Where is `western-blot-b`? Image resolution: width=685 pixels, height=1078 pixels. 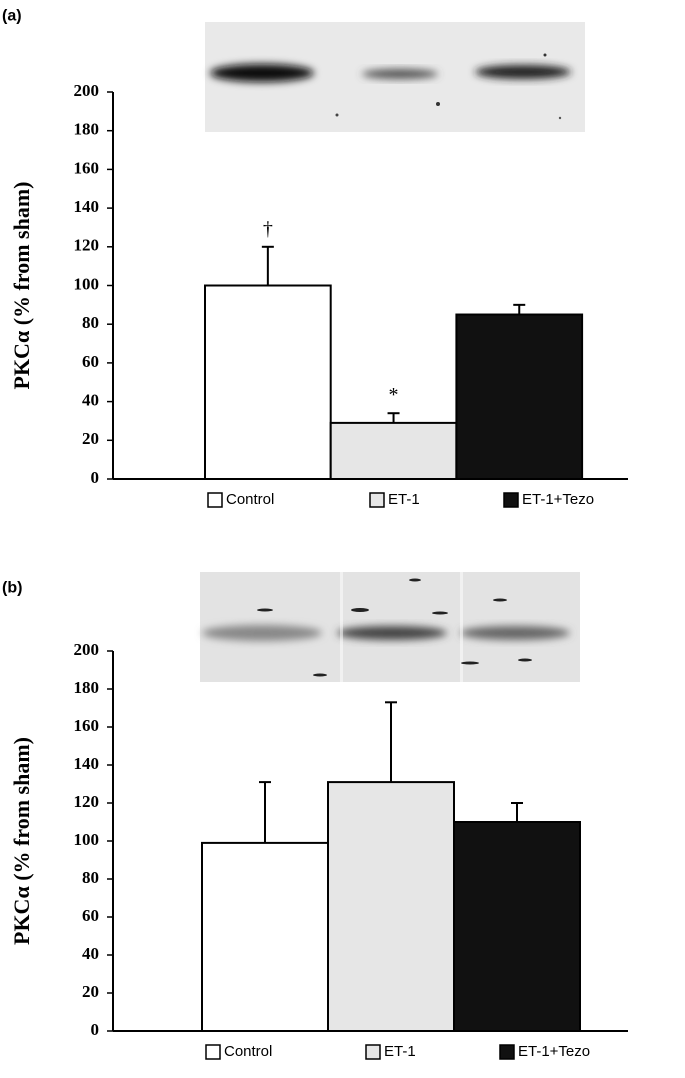
western-blot-b is located at coordinates (390, 627).